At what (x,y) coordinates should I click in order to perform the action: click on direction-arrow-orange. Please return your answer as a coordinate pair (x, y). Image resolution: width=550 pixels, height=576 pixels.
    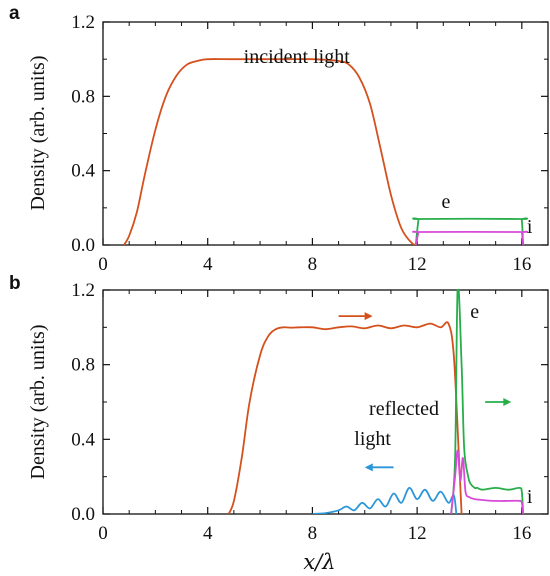
    Looking at the image, I should click on (355, 316).